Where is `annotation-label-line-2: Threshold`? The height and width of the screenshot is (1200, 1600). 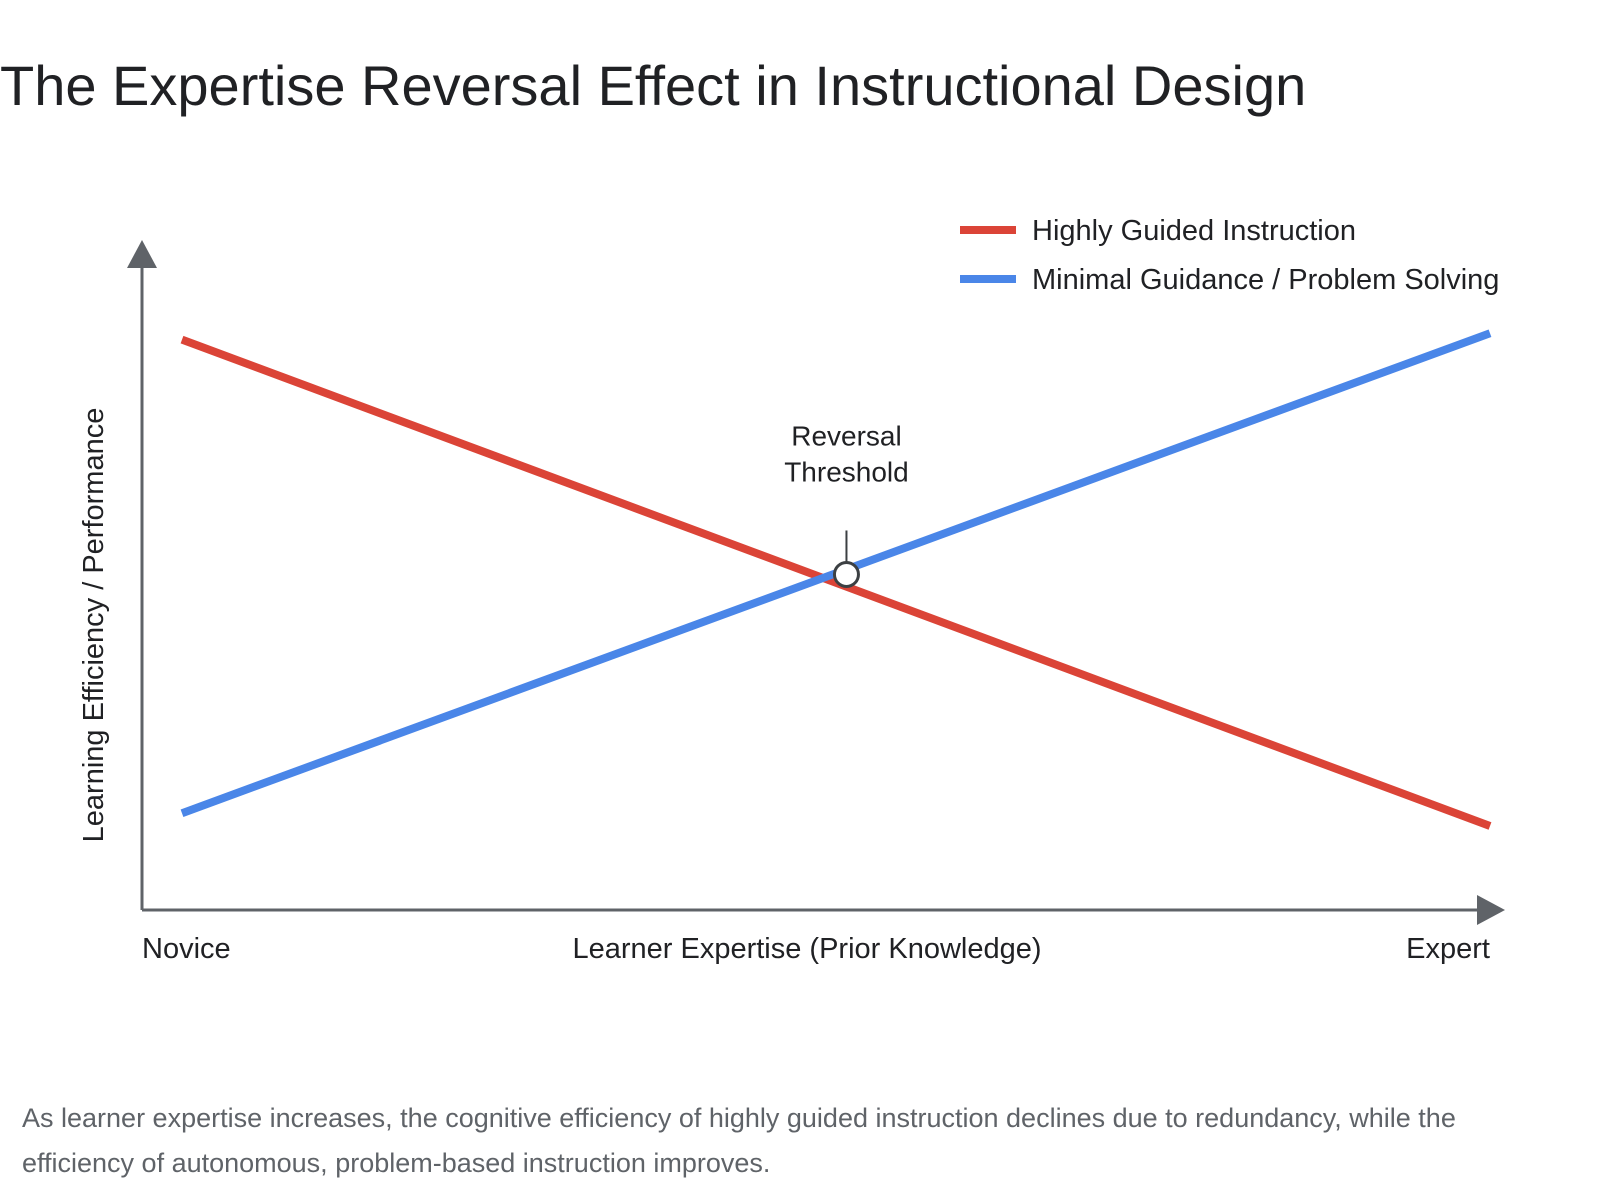 annotation-label-line-2: Threshold is located at coordinates (846, 471).